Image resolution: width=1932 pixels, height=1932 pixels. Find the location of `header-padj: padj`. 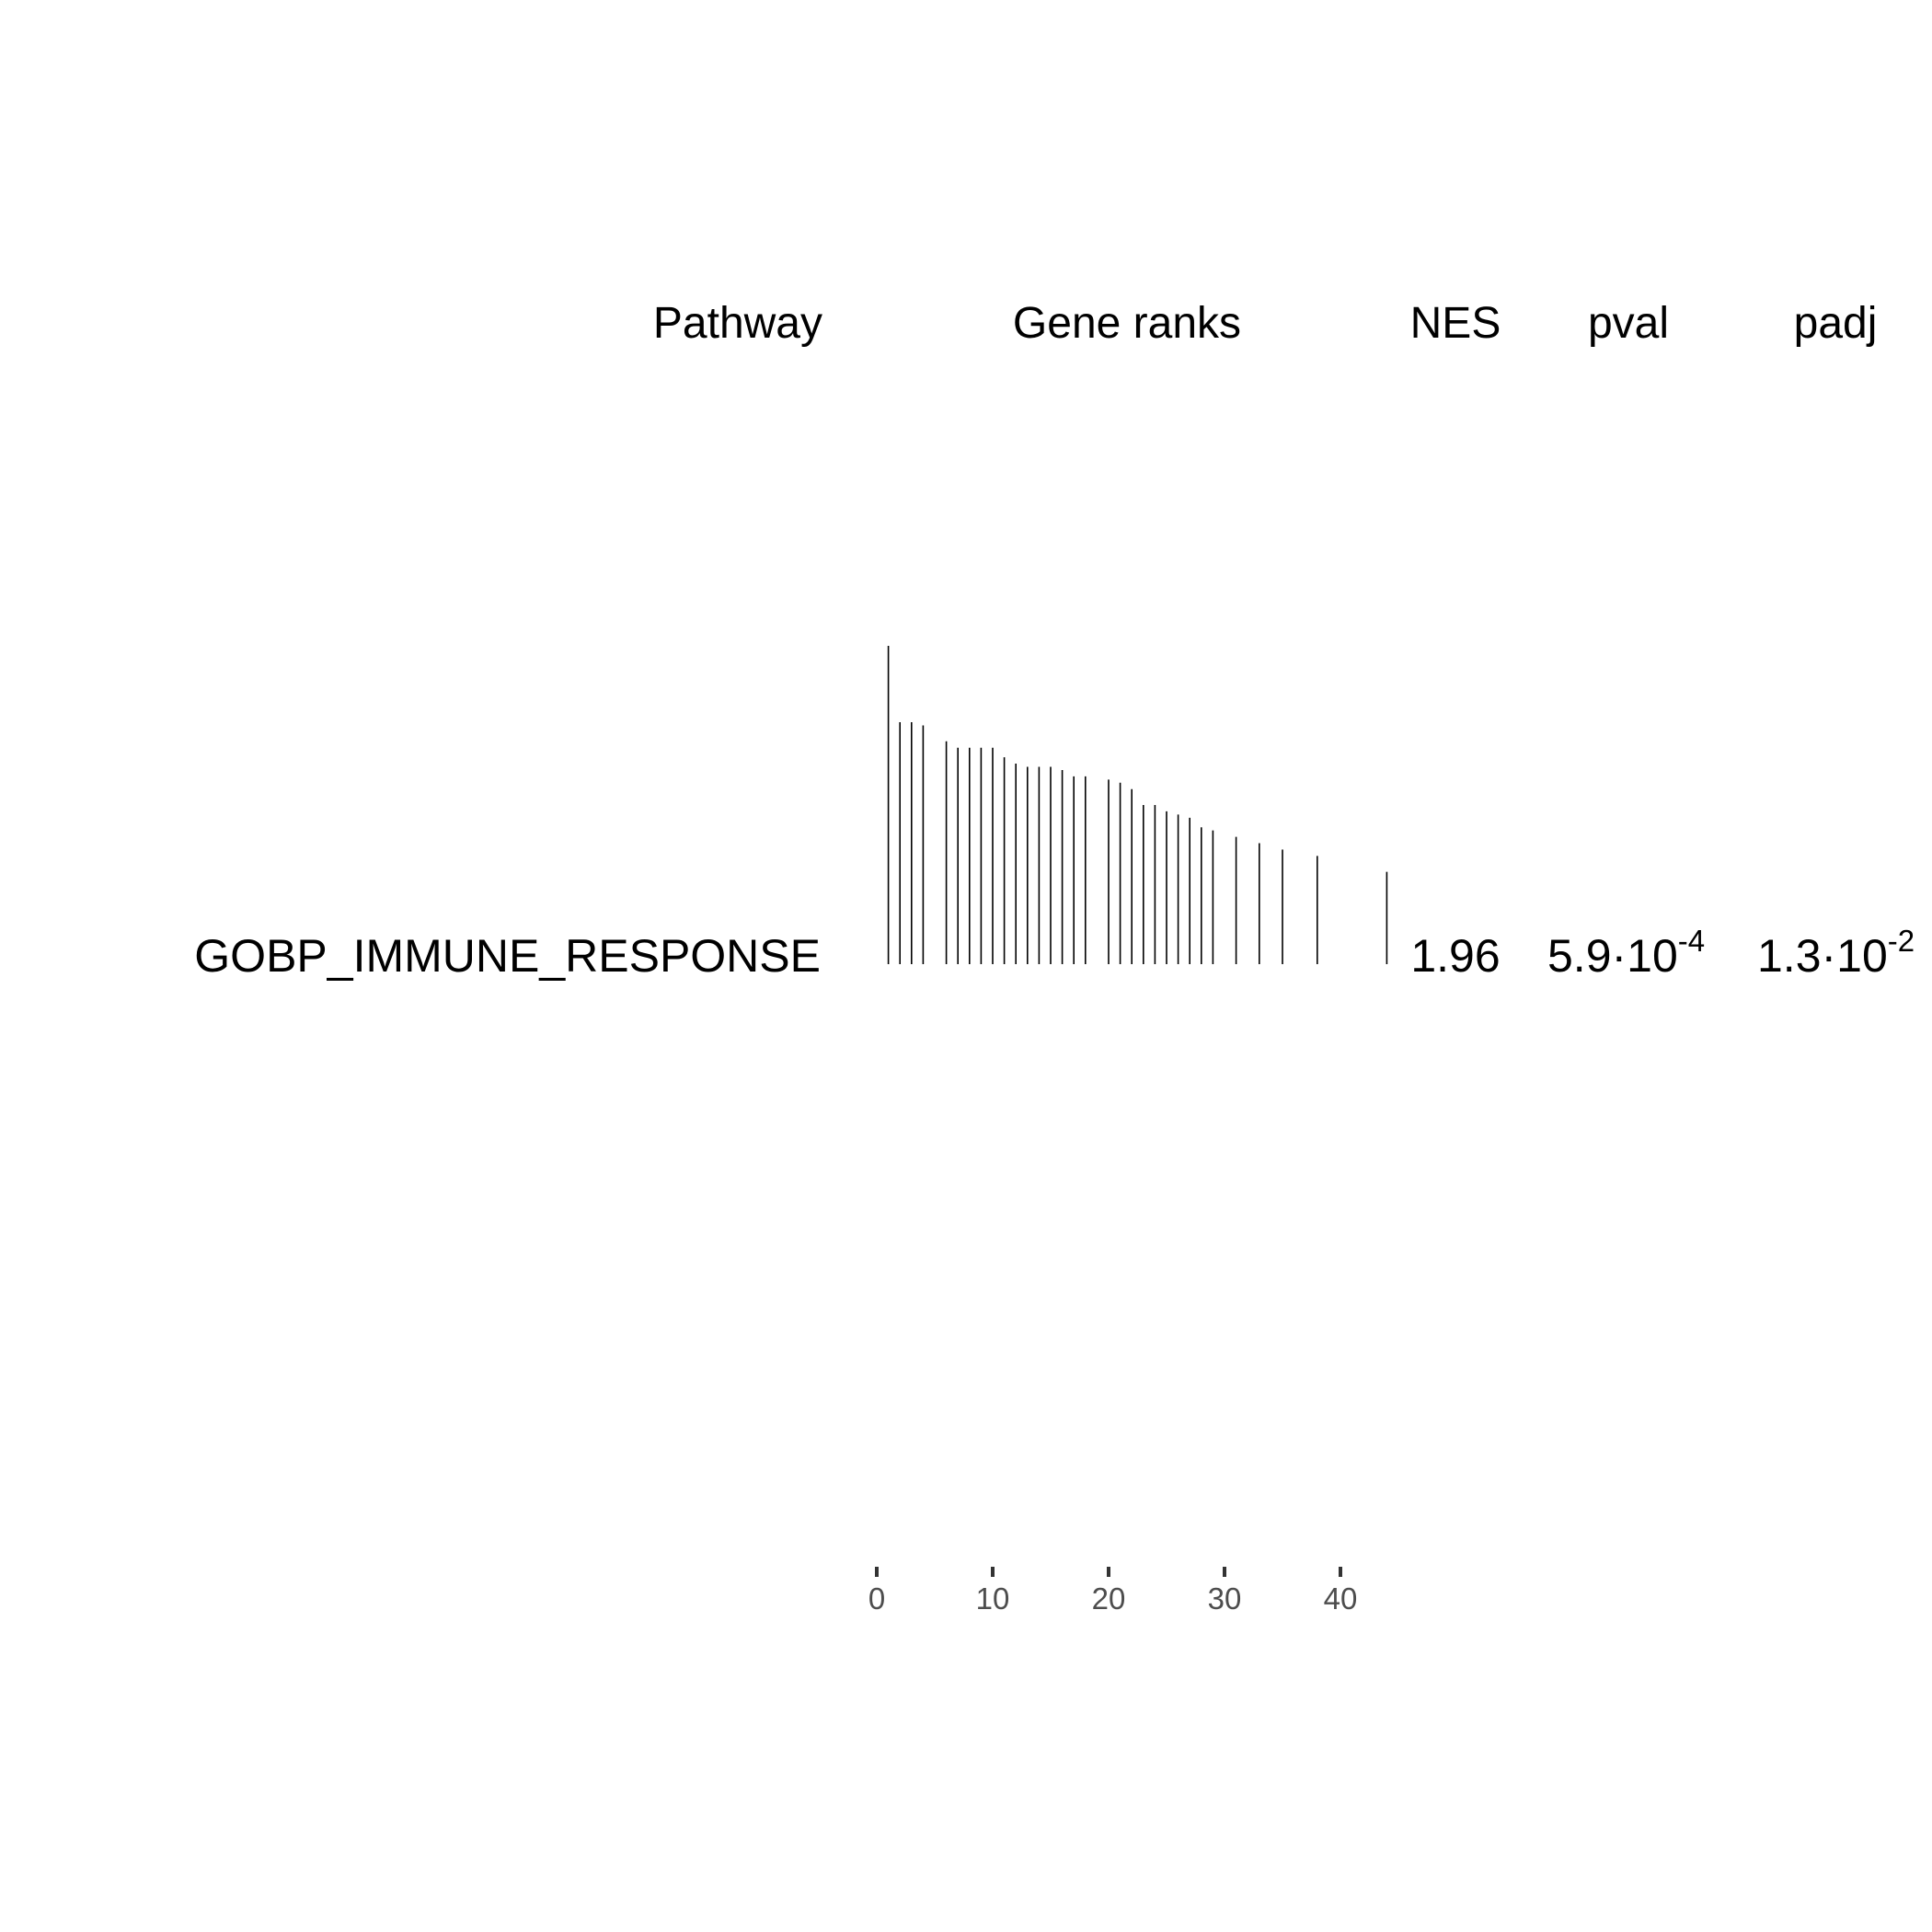

header-padj: padj is located at coordinates (1836, 323).